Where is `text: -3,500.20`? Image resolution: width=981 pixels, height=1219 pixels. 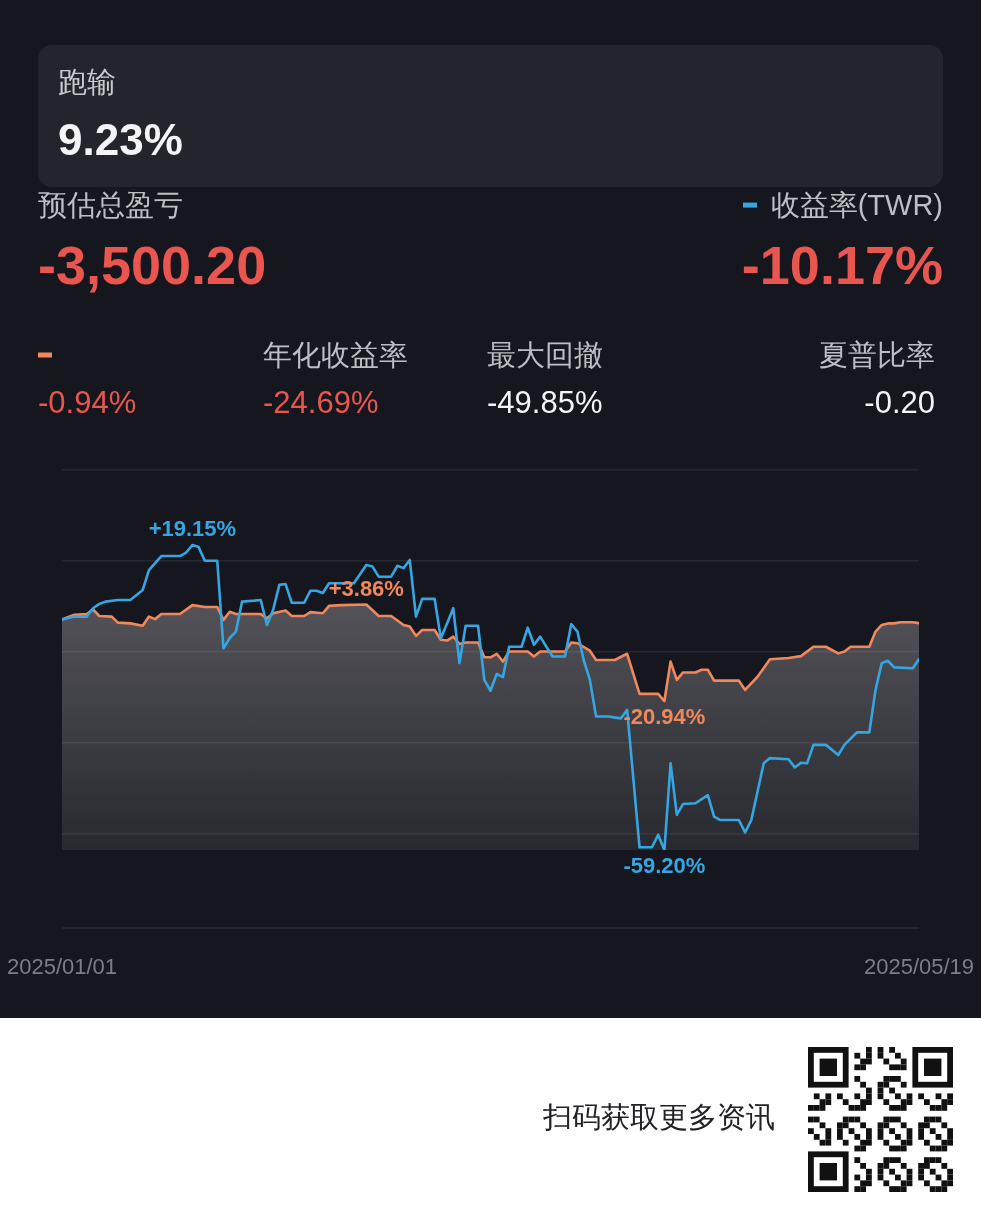
text: -3,500.20 is located at coordinates (152, 265).